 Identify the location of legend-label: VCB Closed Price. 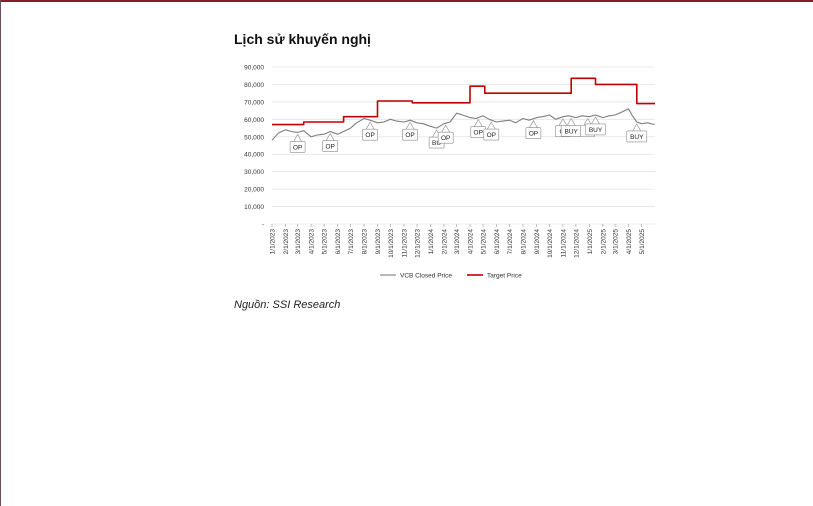
(426, 276).